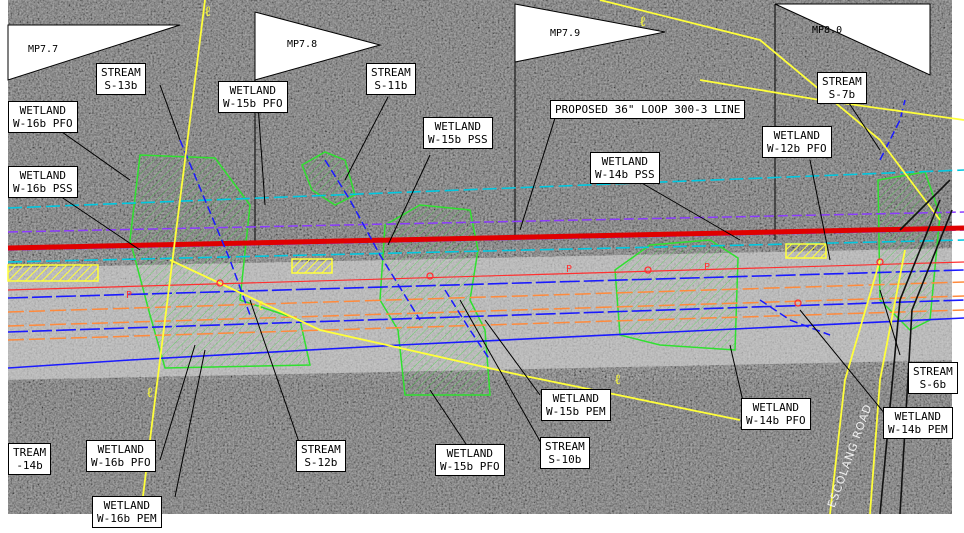 This screenshot has height=533, width=964. Describe the element at coordinates (648, 109) in the screenshot. I see `pipeline-label: PROPOSED 36" LOOP 300-3 LINE` at that location.